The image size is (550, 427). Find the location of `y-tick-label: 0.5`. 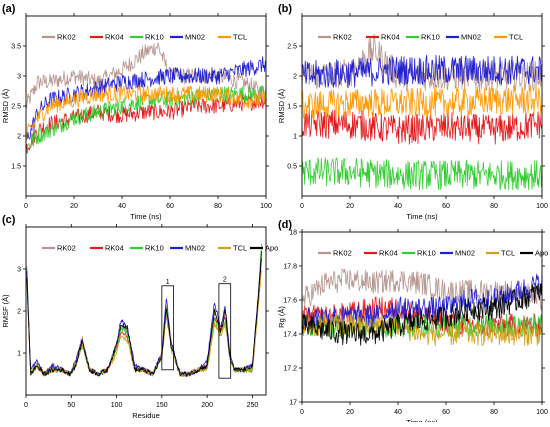

y-tick-label: 0.5 is located at coordinates (292, 167).